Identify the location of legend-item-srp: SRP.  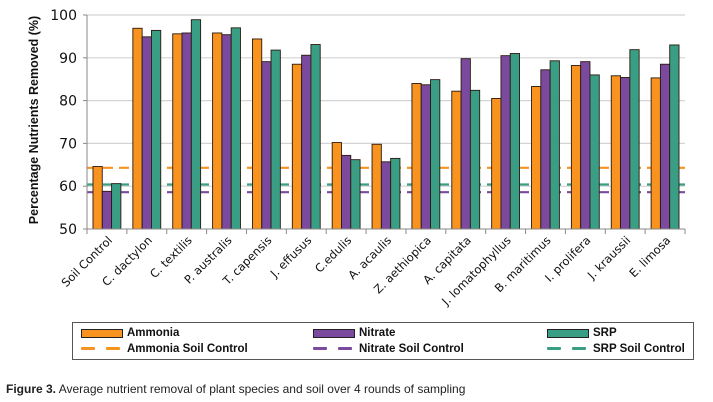
(582, 333).